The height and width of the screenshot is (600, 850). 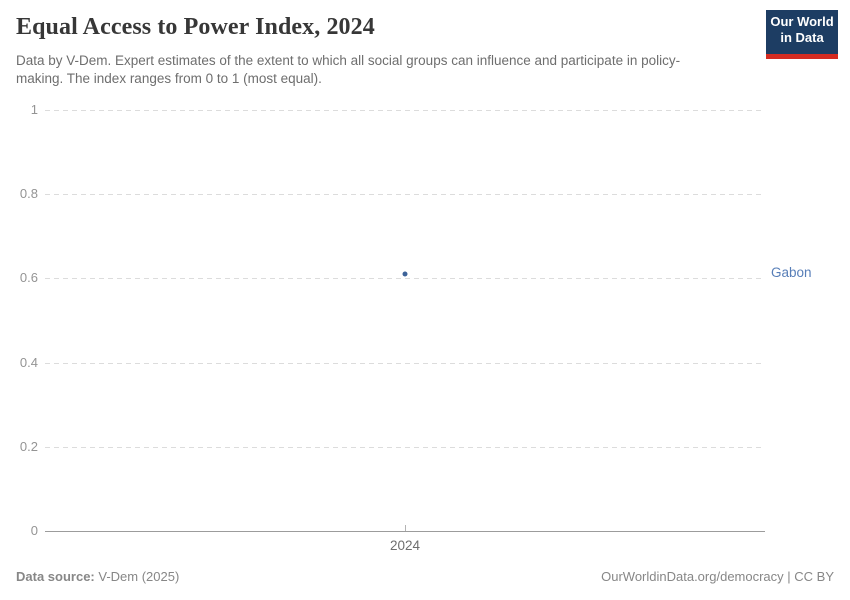 I want to click on owid-logo-line2: in Data, so click(x=802, y=37).